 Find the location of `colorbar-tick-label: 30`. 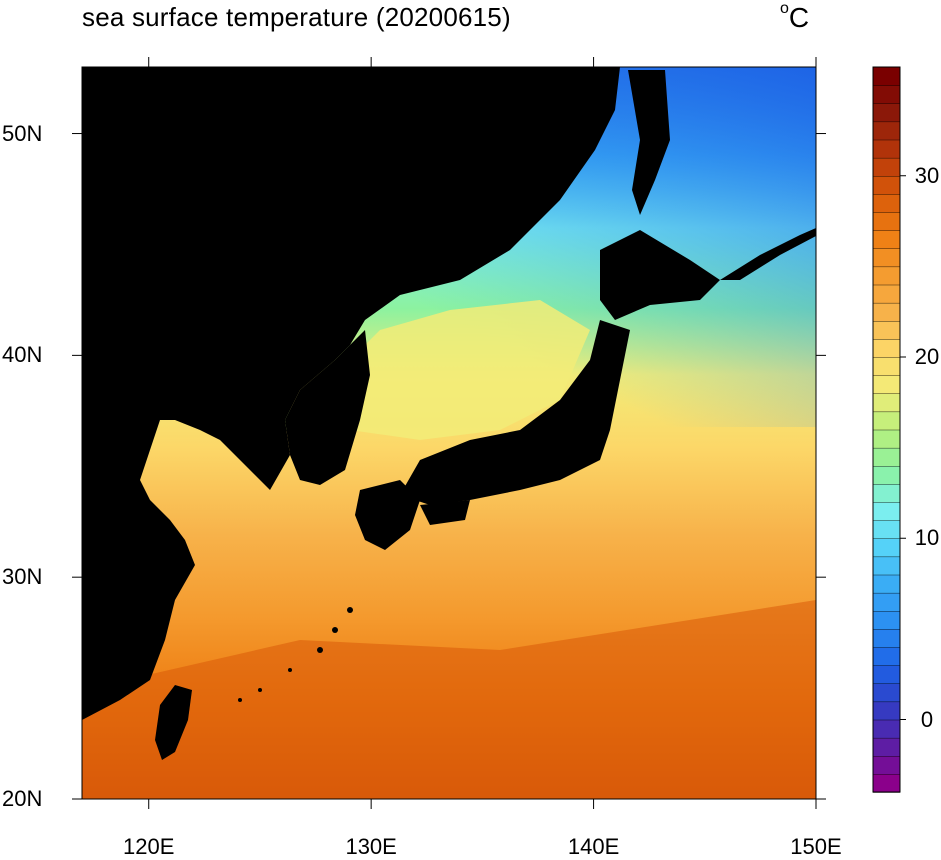

colorbar-tick-label: 30 is located at coordinates (927, 175).